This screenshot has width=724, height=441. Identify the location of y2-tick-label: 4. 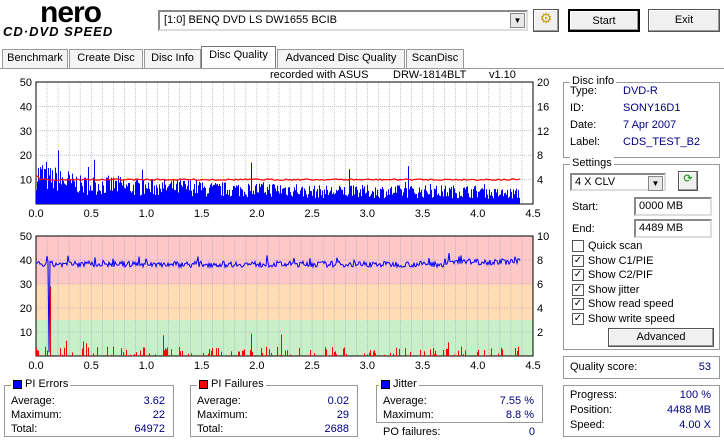
(540, 309).